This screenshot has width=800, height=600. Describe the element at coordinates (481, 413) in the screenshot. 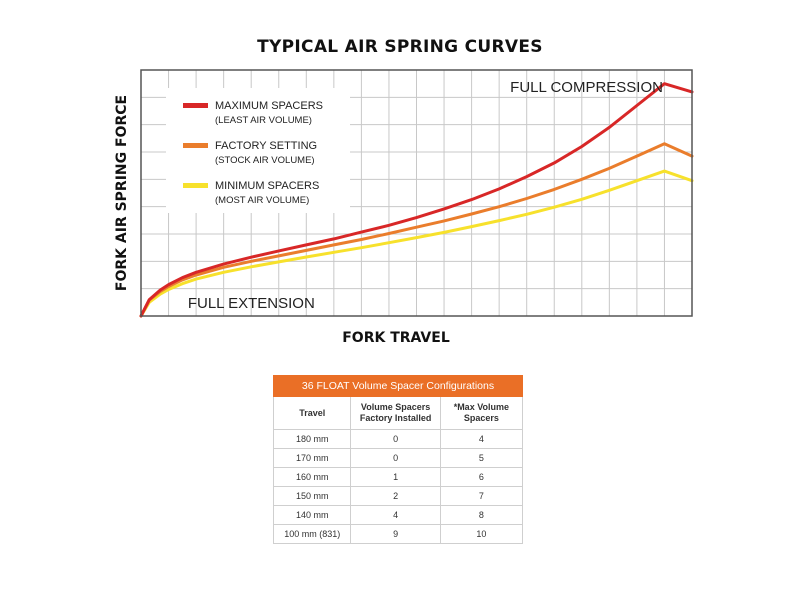

I see `header-max-spacers: *Max Volume Spacers` at that location.